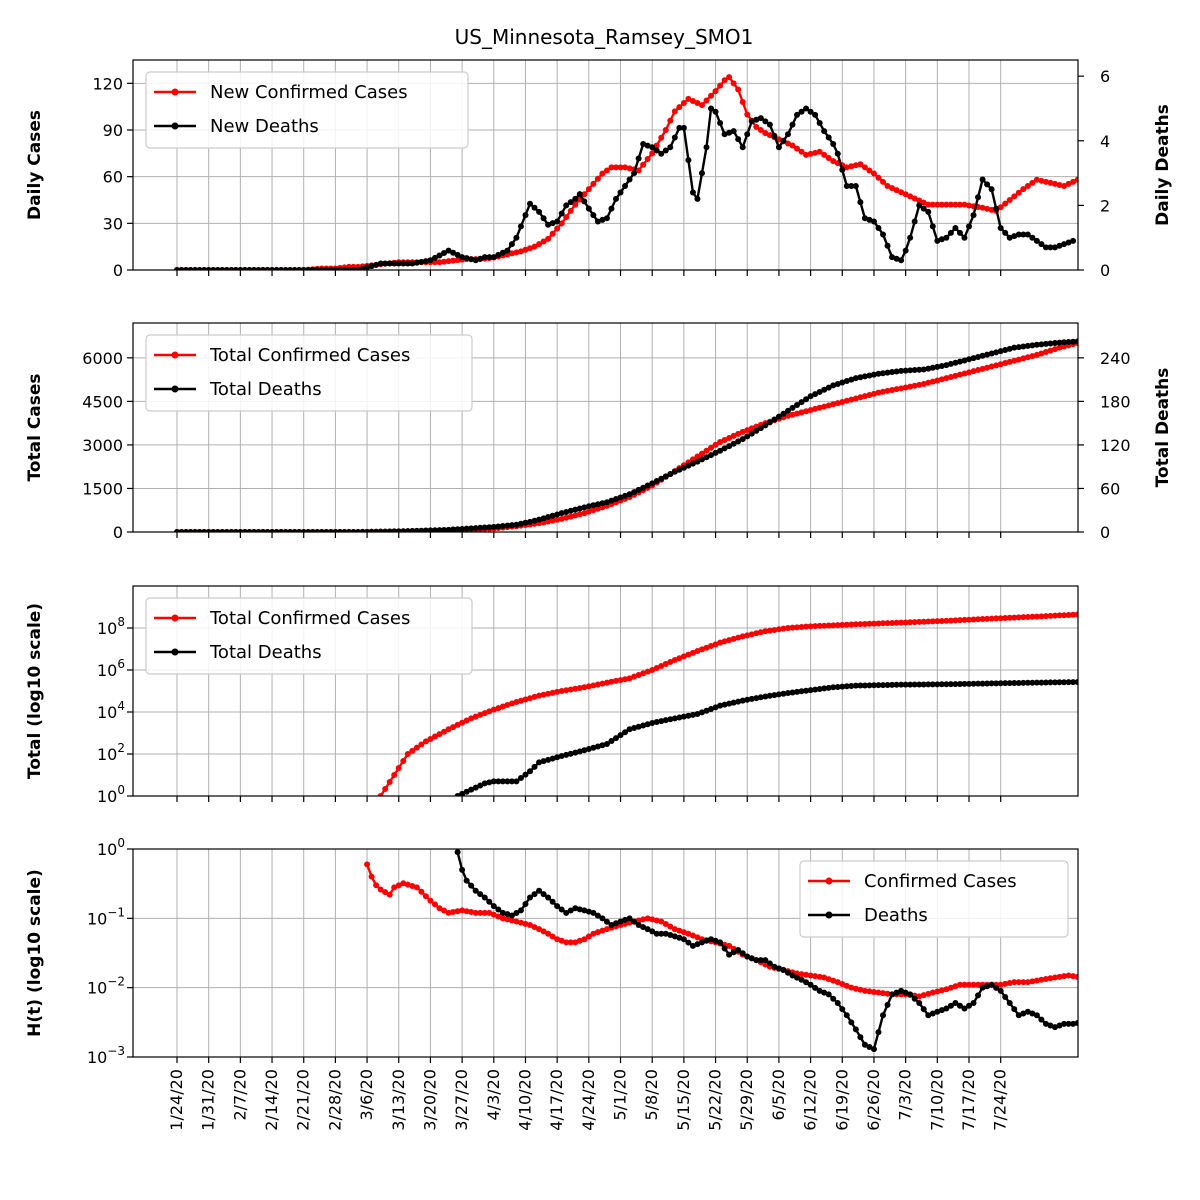 The image size is (1200, 1200). Describe the element at coordinates (746, 1100) in the screenshot. I see `x-tick-label: 5/29/20` at that location.